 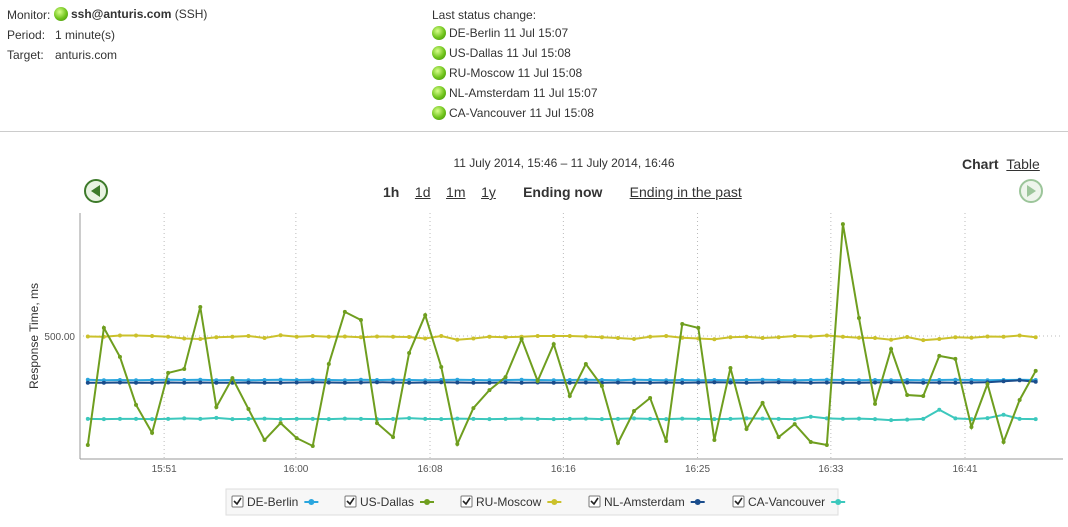 I want to click on protocol: (SSH), so click(x=191, y=14).